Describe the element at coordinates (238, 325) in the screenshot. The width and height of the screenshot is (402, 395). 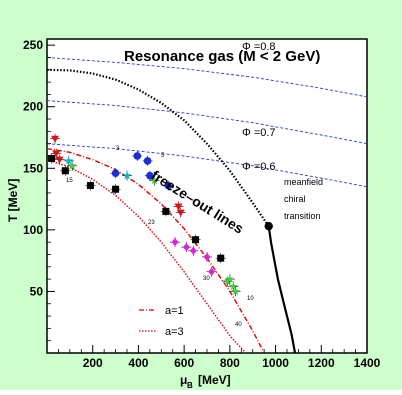
I see `energy-label-40: 40` at that location.